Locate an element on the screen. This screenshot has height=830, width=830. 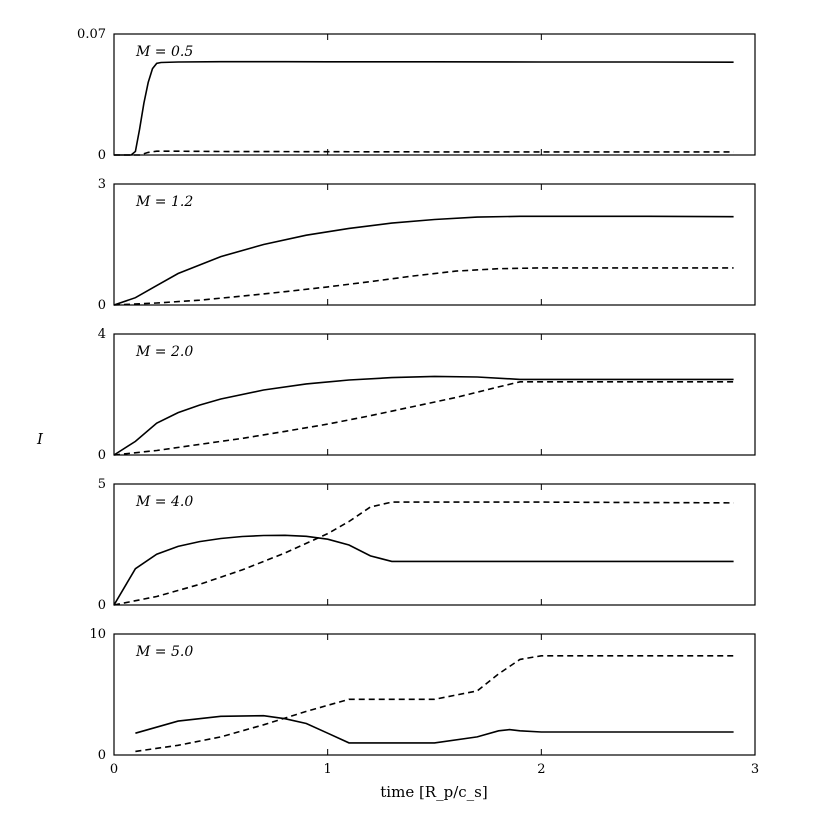
panel-label: M = 0.5 is located at coordinates (164, 52).